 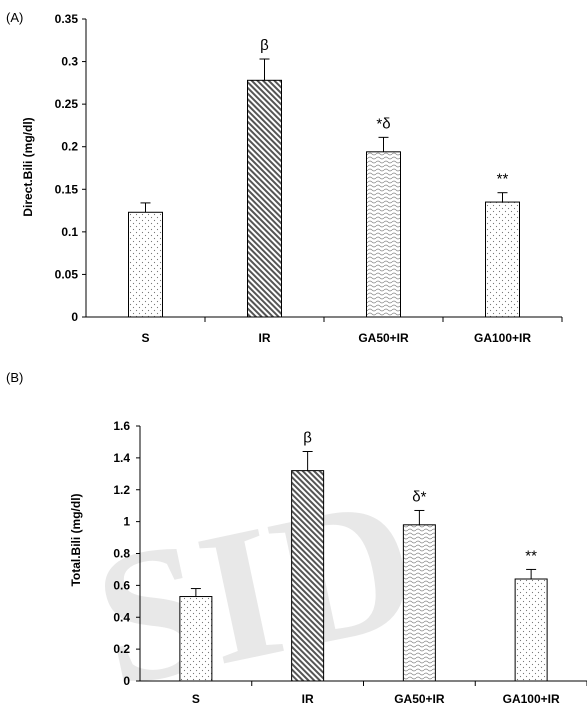 I want to click on y-tick-label: 0.25, so click(x=67, y=104).